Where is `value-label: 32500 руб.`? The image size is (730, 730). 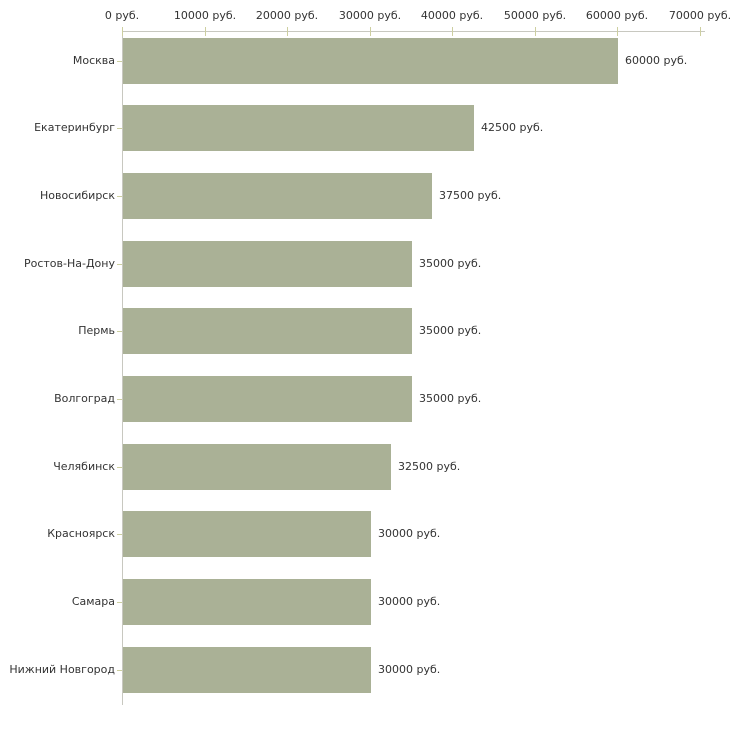
value-label: 32500 руб. is located at coordinates (429, 466).